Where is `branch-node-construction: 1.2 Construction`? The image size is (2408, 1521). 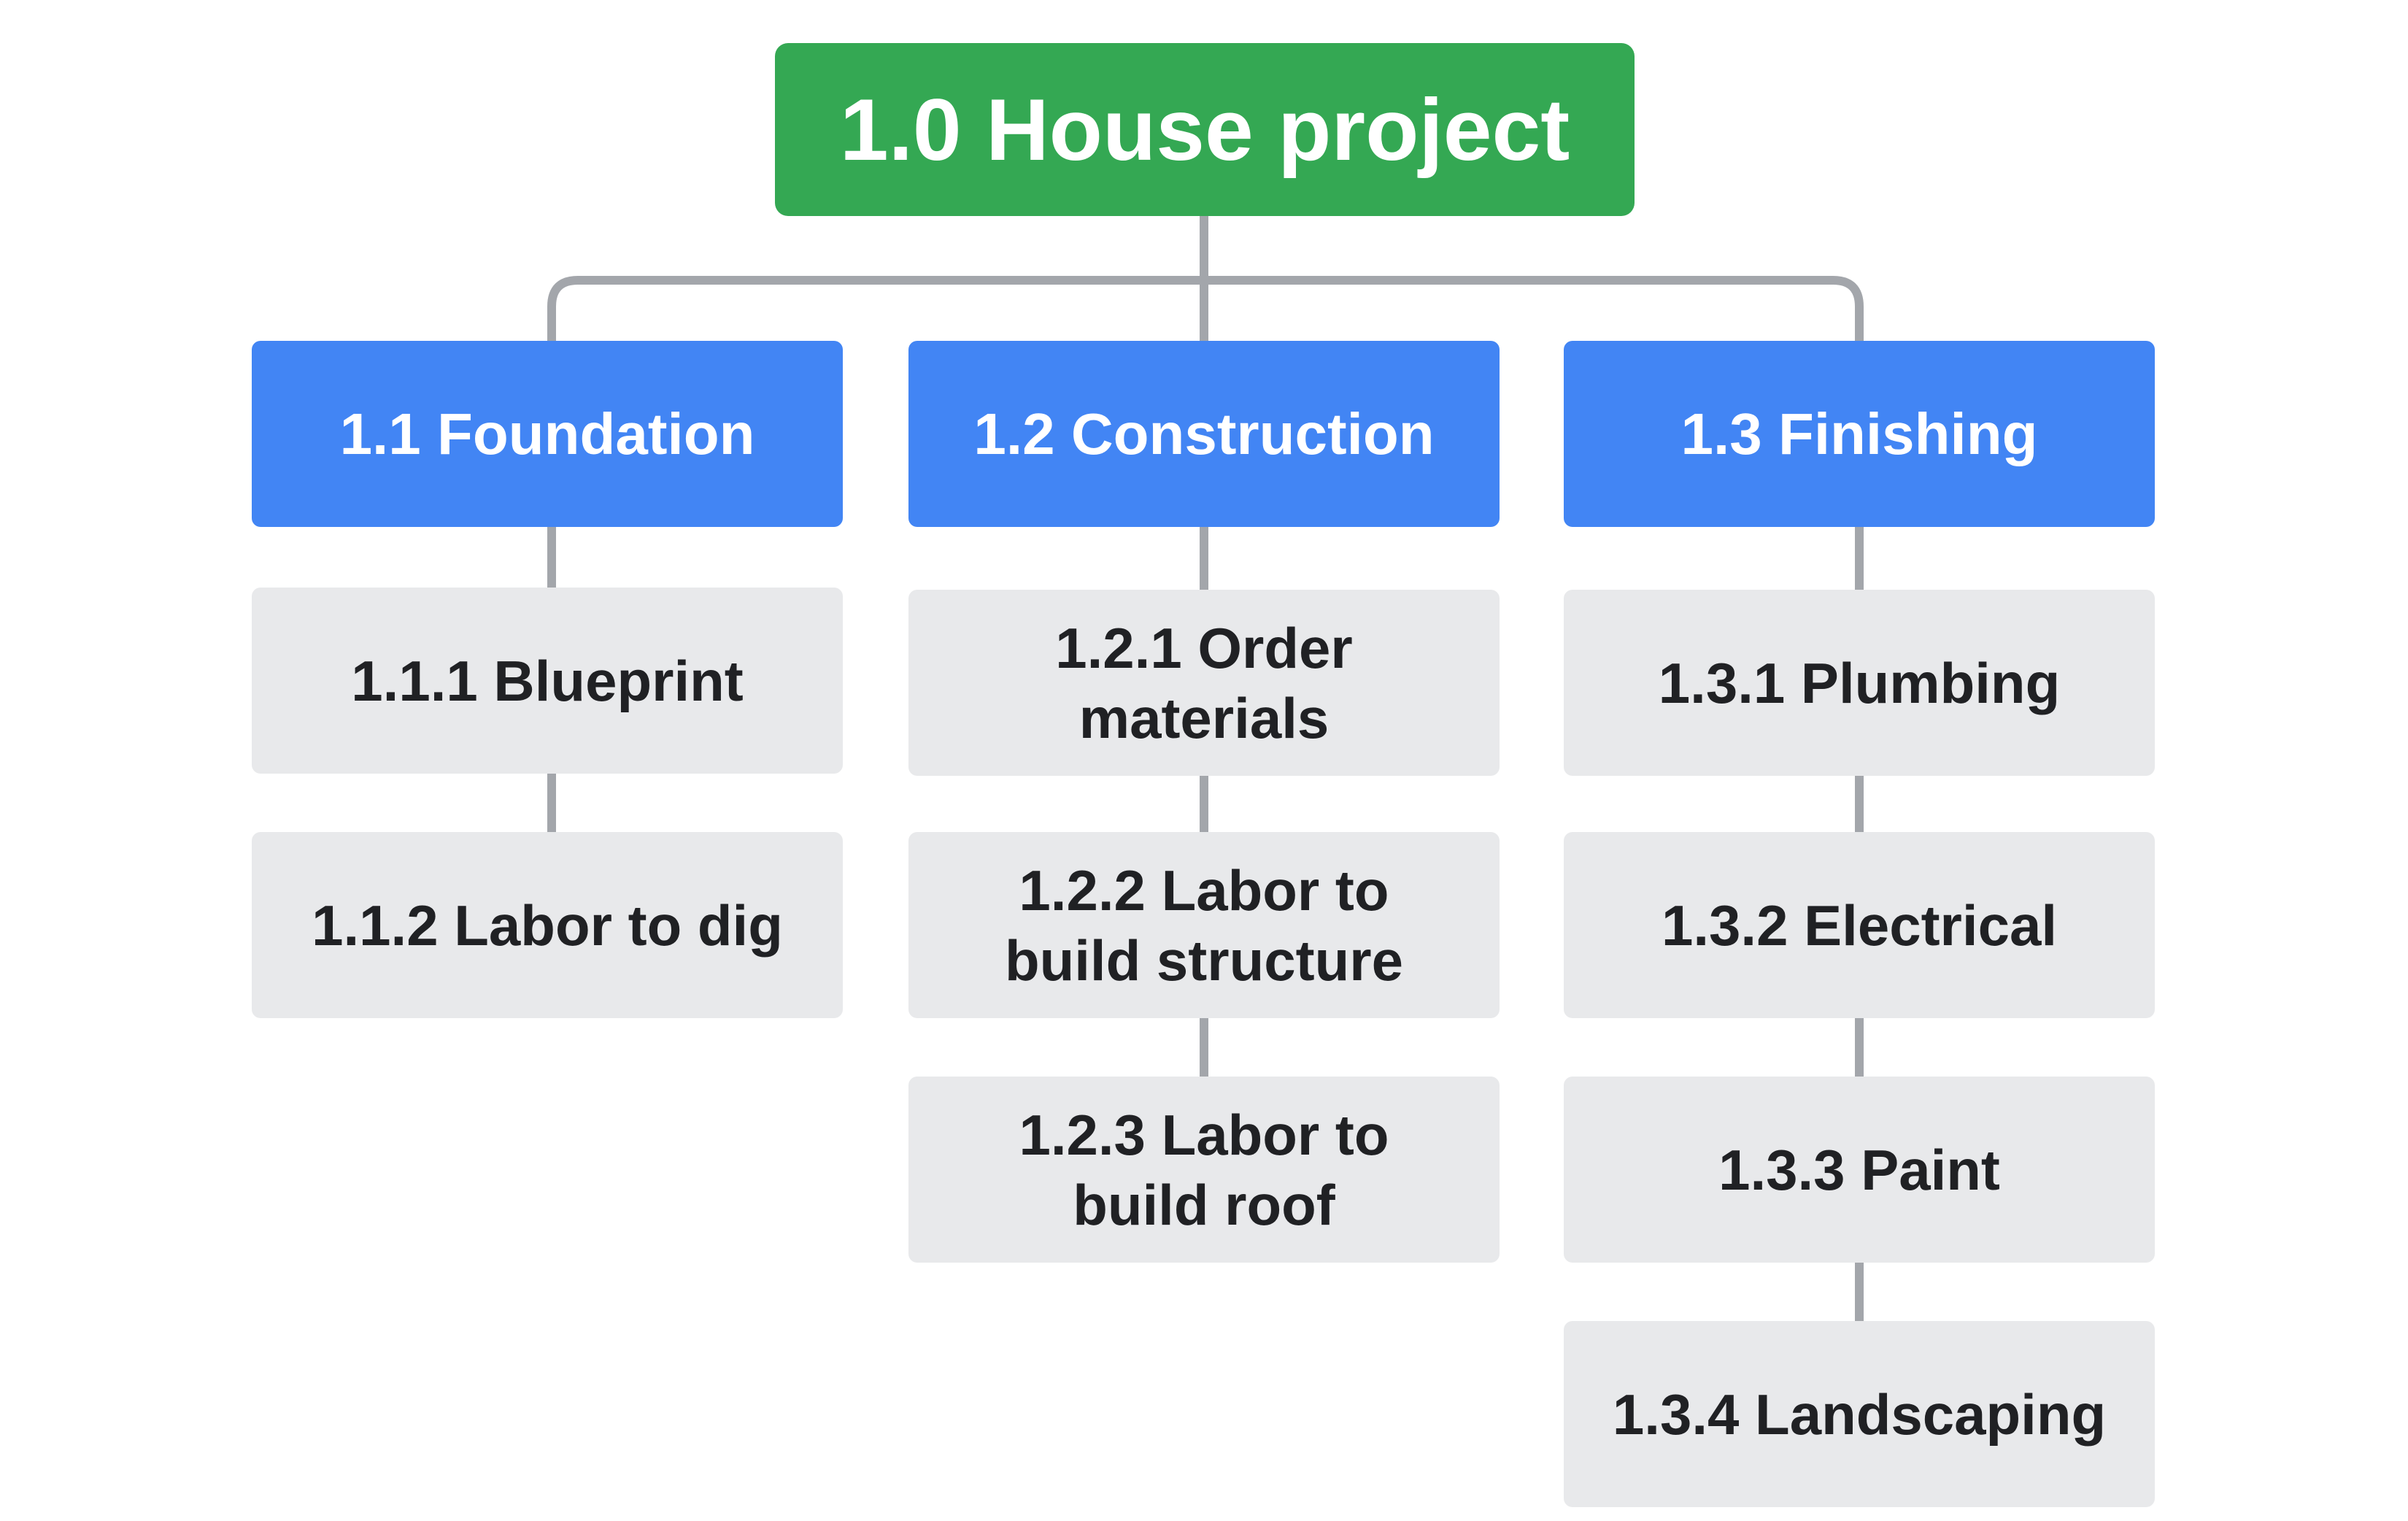
branch-node-construction: 1.2 Construction is located at coordinates (1204, 434).